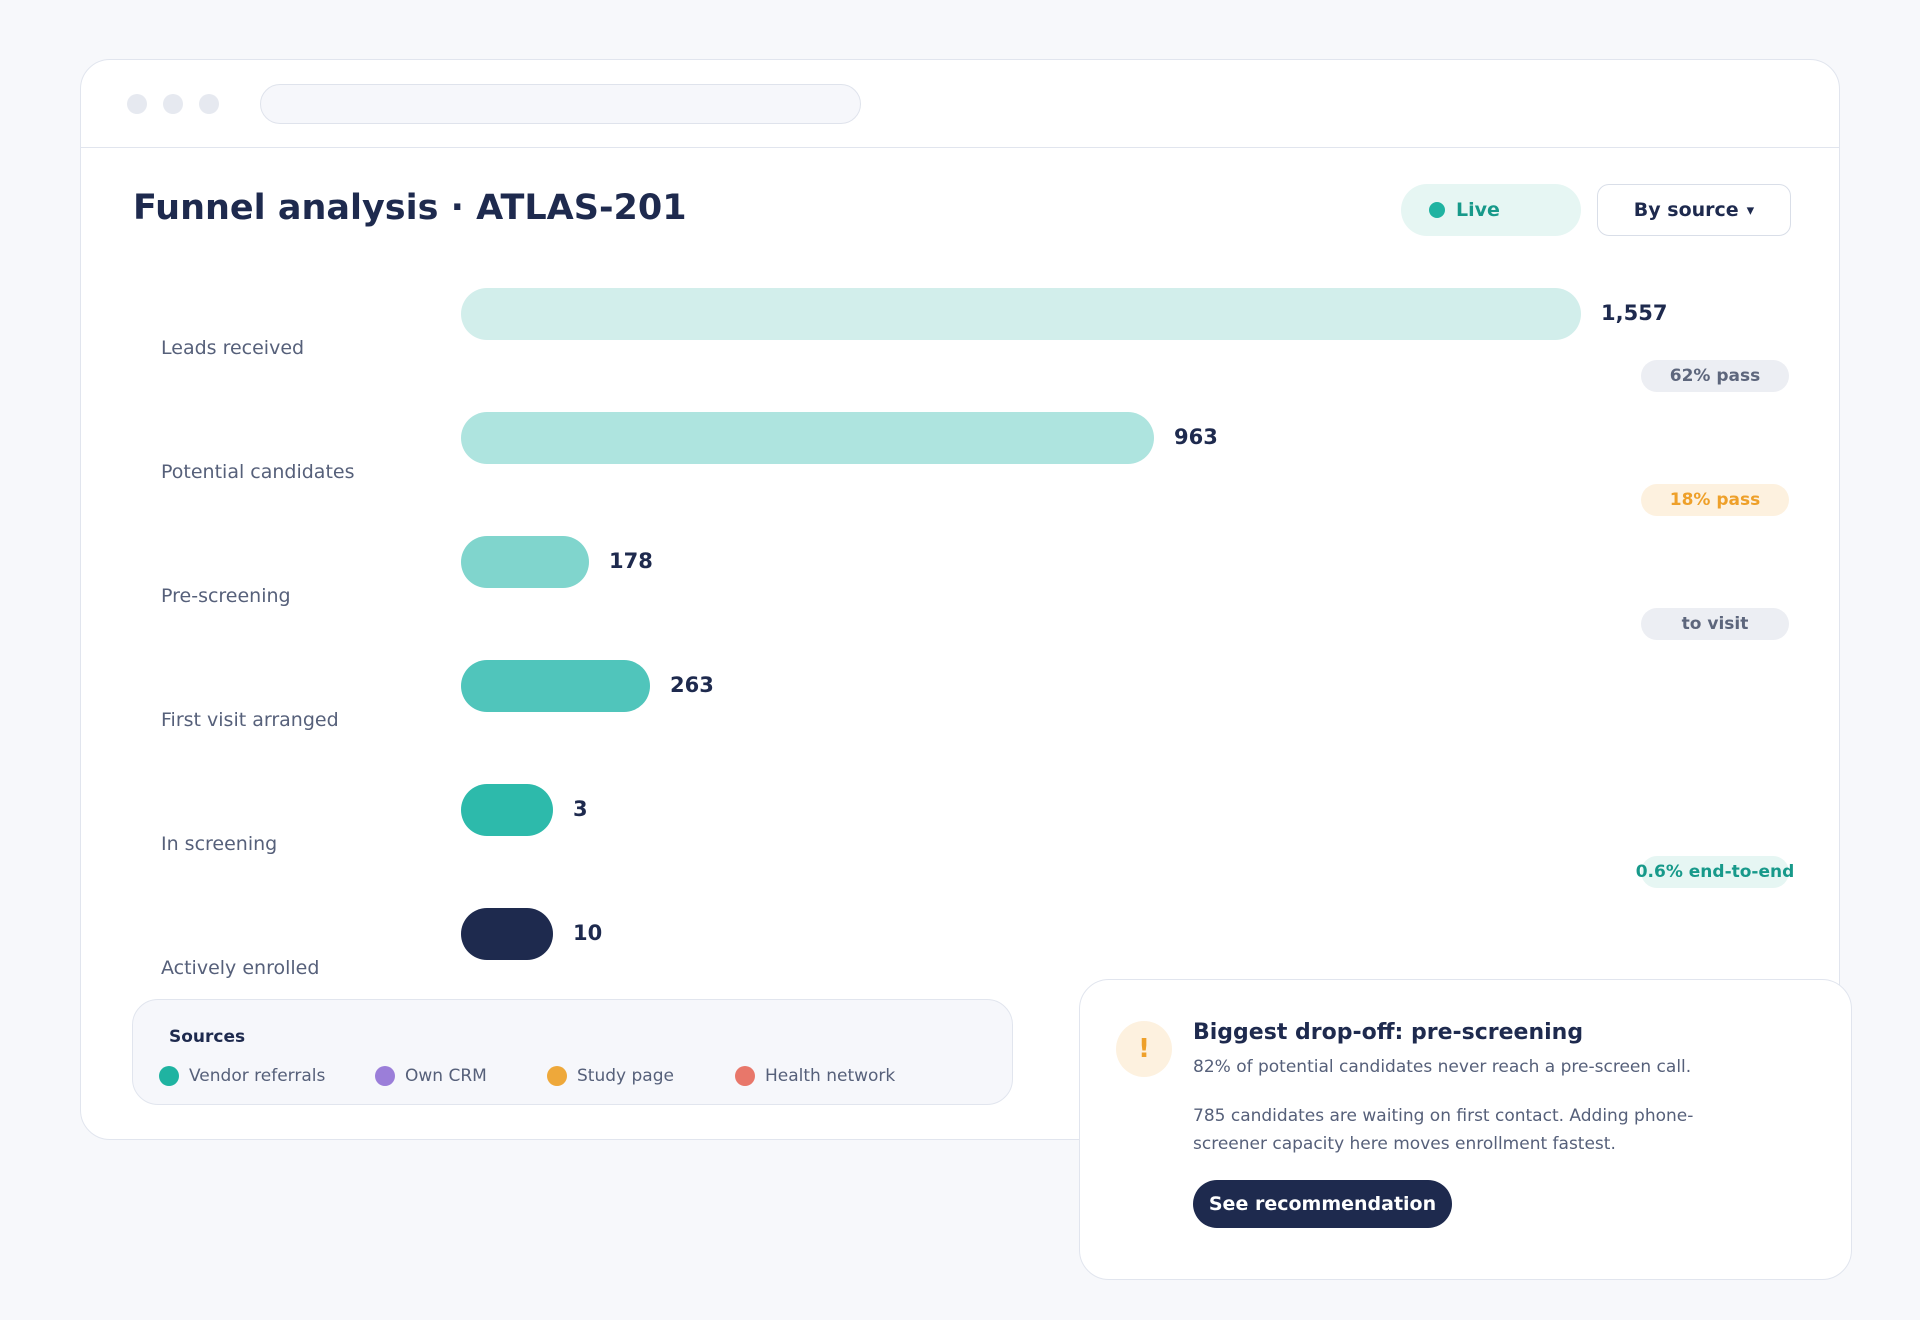 This screenshot has width=1920, height=1320. Describe the element at coordinates (219, 844) in the screenshot. I see `stage-label-in-screening: In screening` at that location.